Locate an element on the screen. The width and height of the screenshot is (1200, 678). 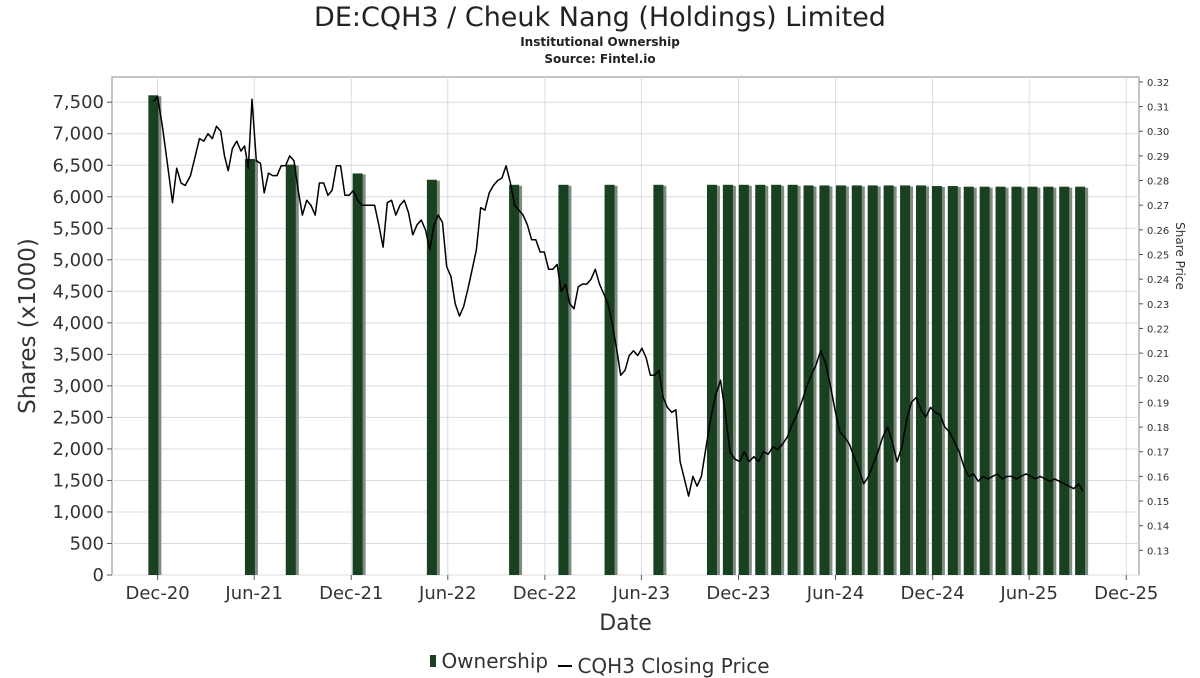
y2-tick-label: 0.19 is located at coordinates (1158, 403).